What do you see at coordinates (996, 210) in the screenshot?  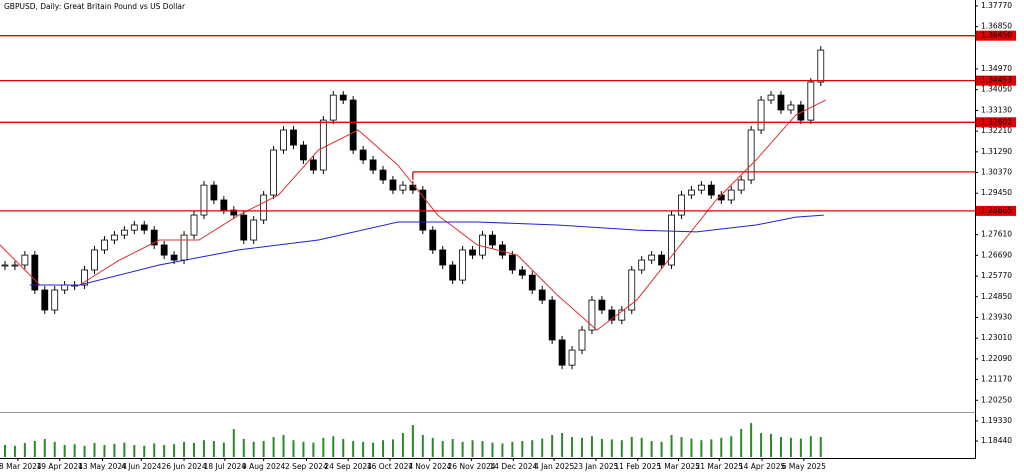 I see `level-label: 1.28665` at bounding box center [996, 210].